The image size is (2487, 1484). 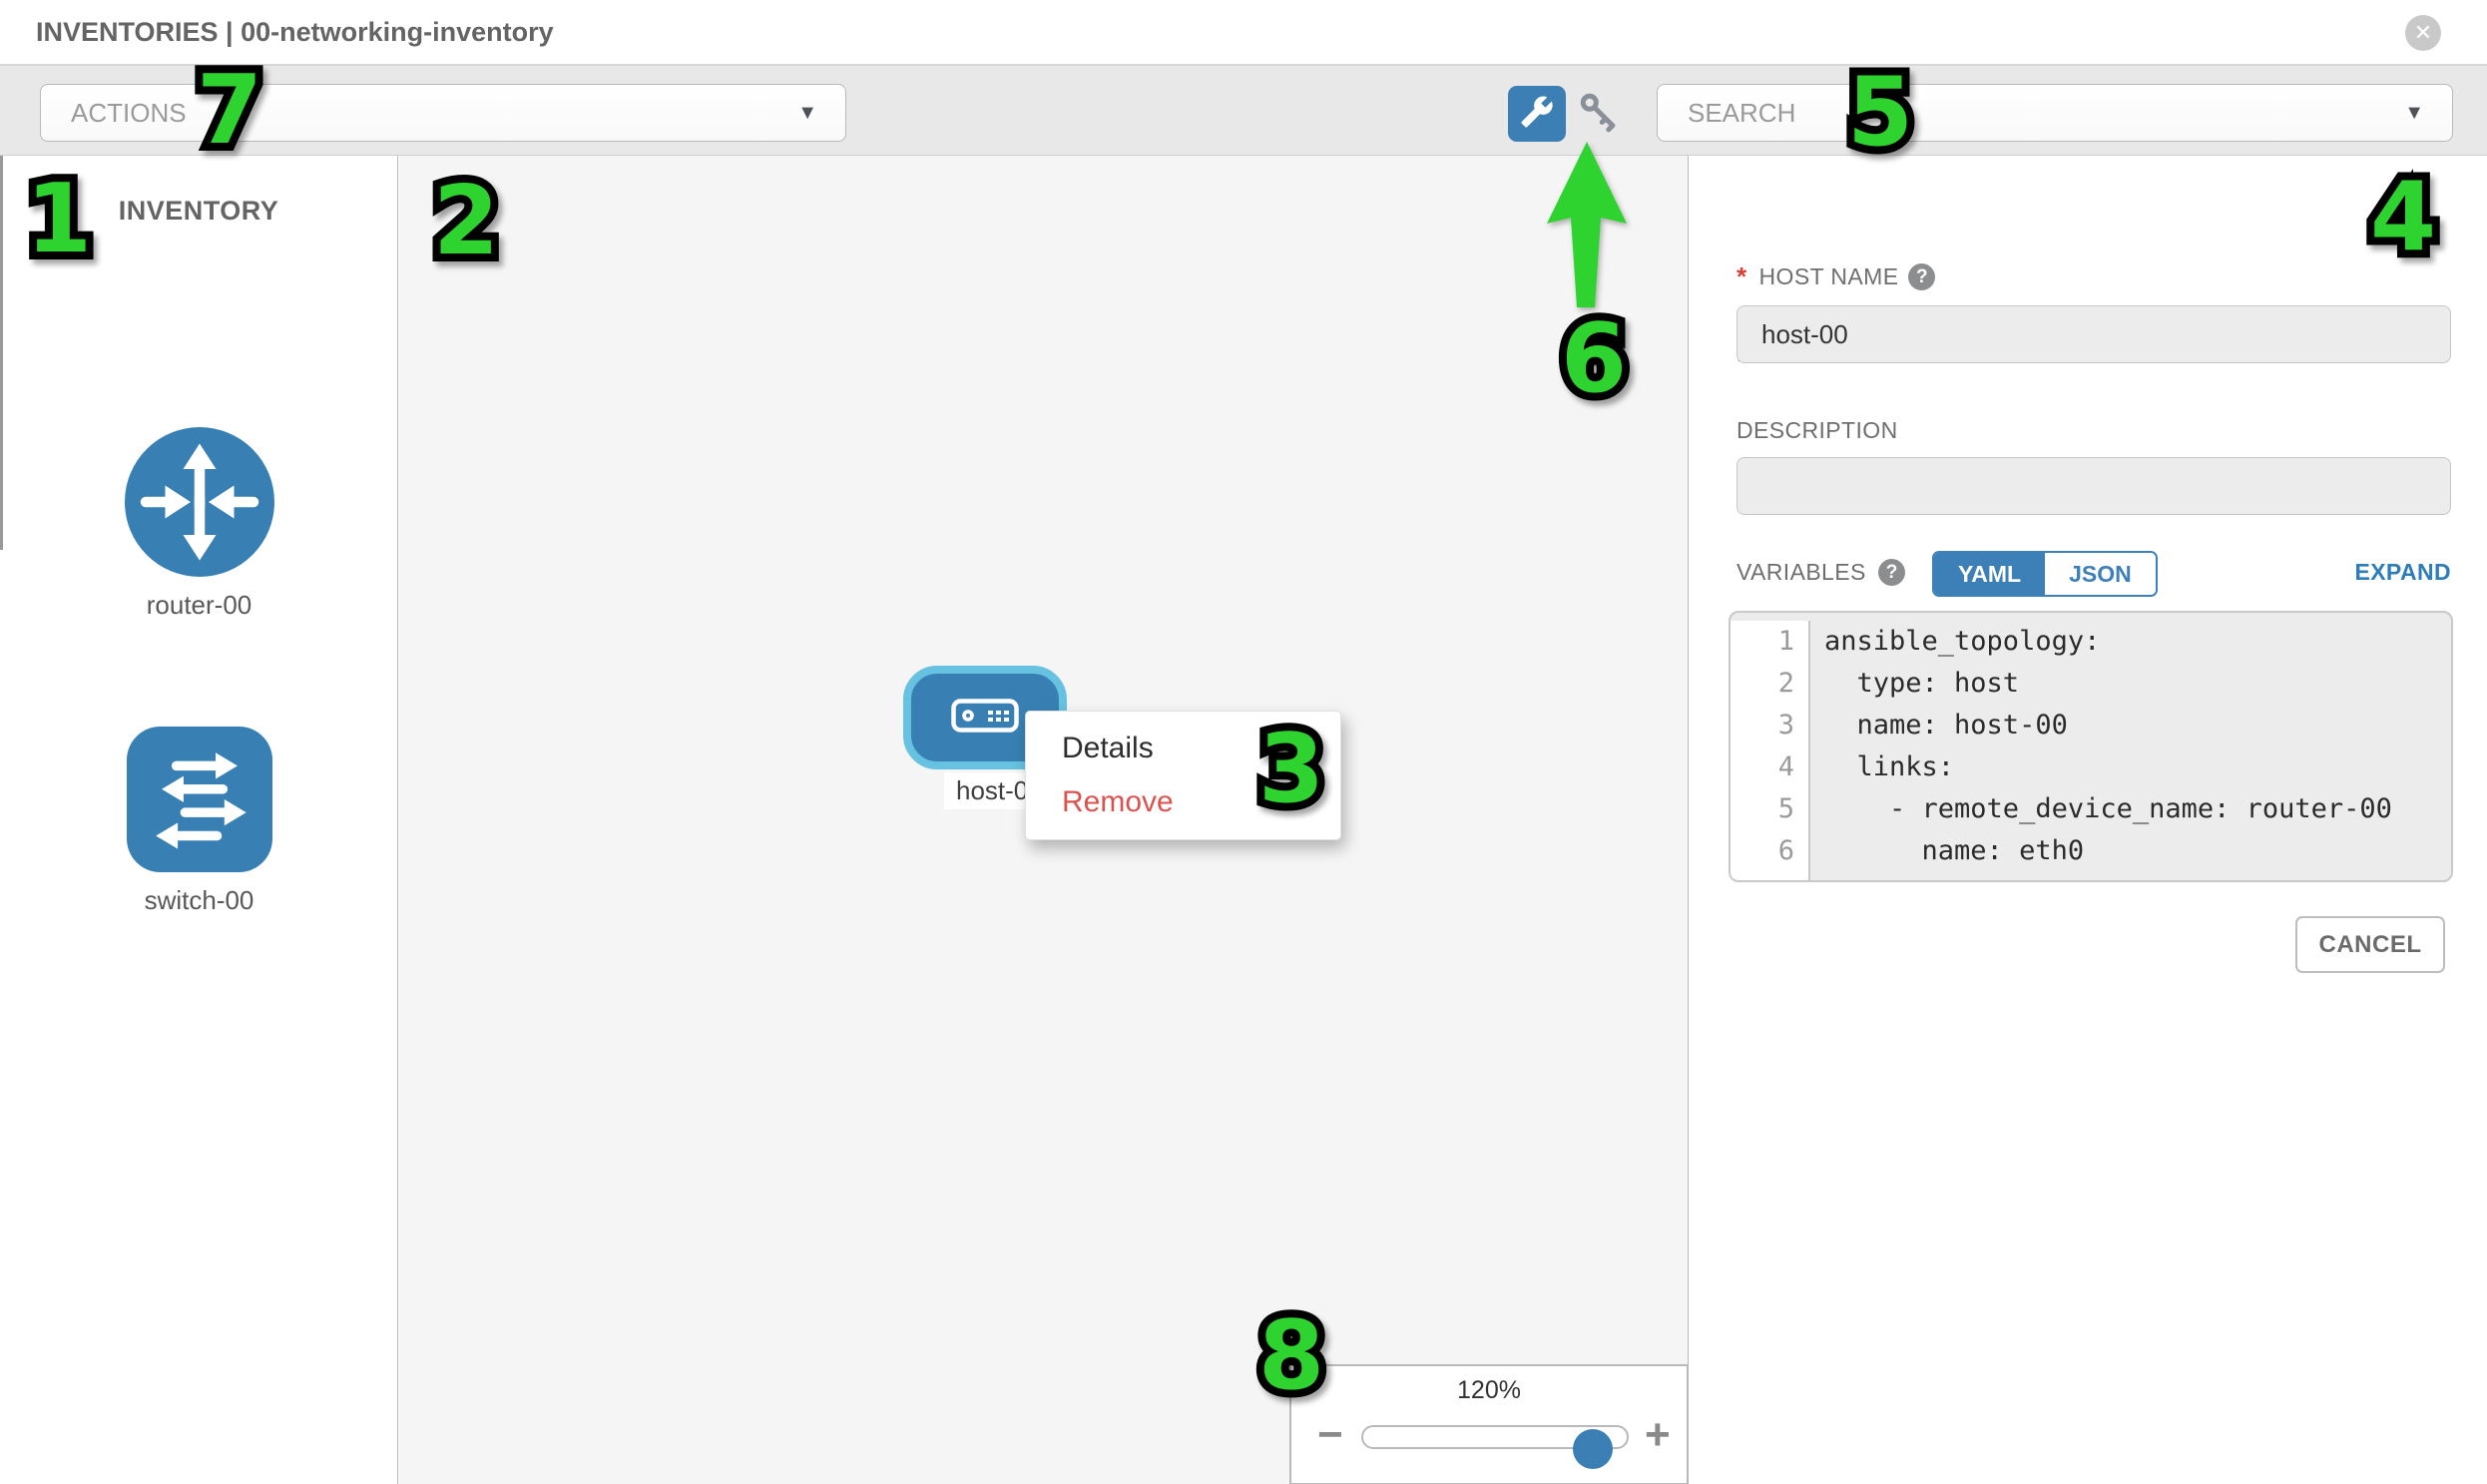 I want to click on line-number: 6, so click(x=1770, y=851).